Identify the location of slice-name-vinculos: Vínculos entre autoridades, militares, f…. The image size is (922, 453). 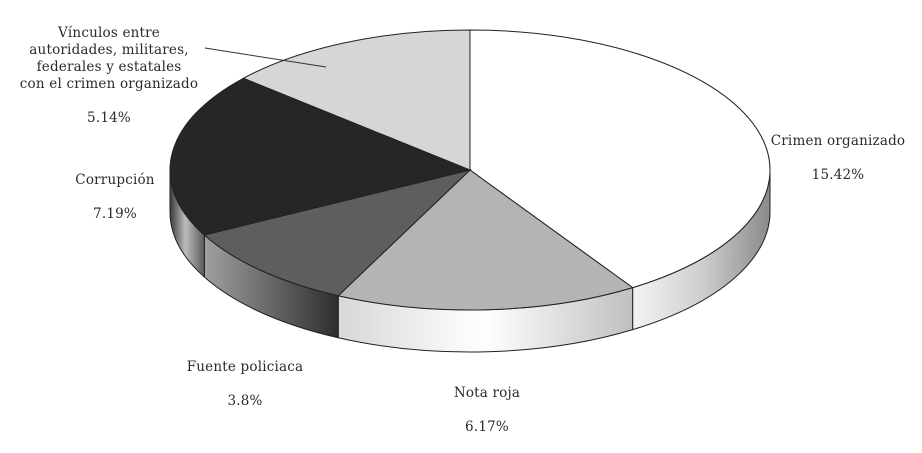
(109, 58).